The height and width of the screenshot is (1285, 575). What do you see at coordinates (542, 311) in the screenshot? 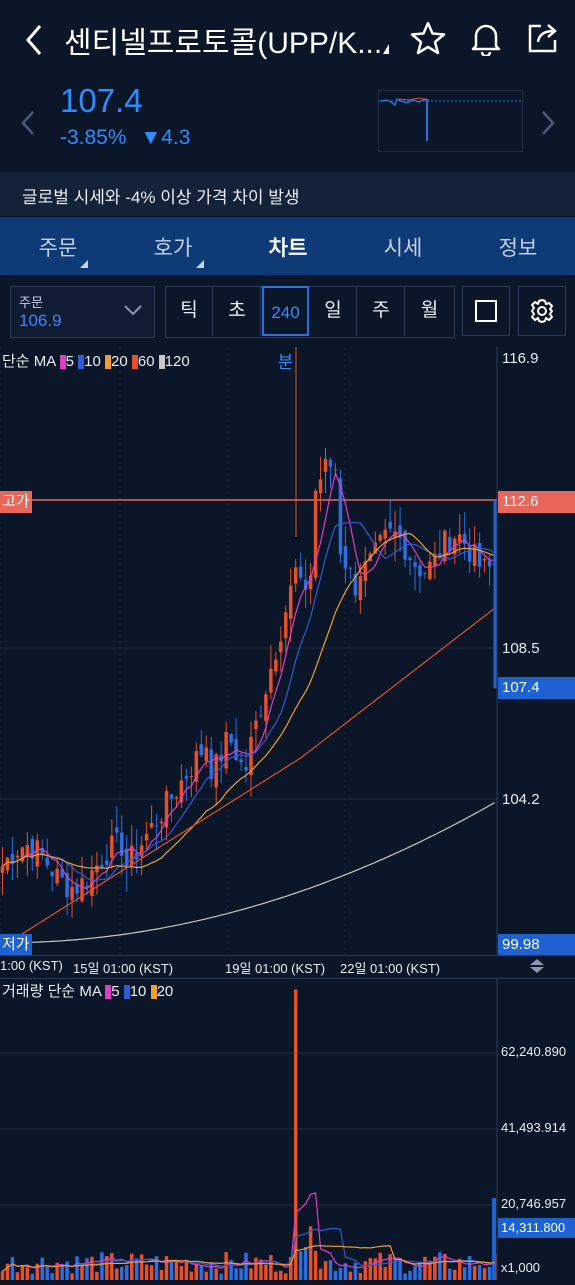
I see `chart-settings-button` at bounding box center [542, 311].